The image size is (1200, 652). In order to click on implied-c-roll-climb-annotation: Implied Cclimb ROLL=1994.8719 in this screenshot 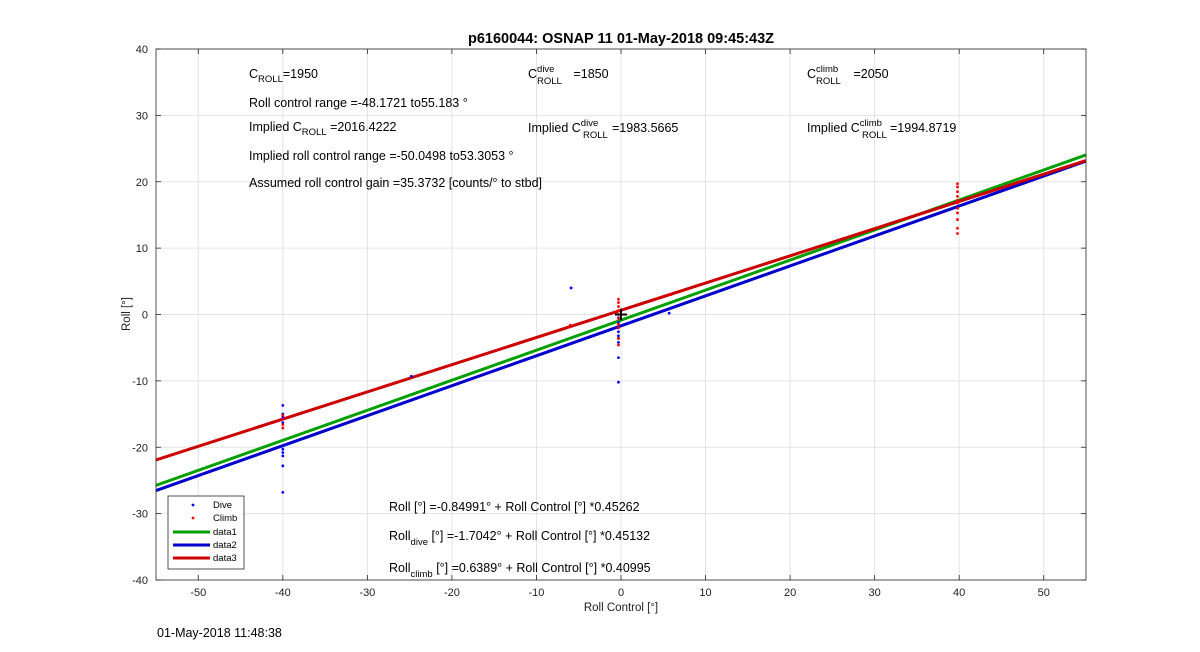, I will do `click(881, 129)`.